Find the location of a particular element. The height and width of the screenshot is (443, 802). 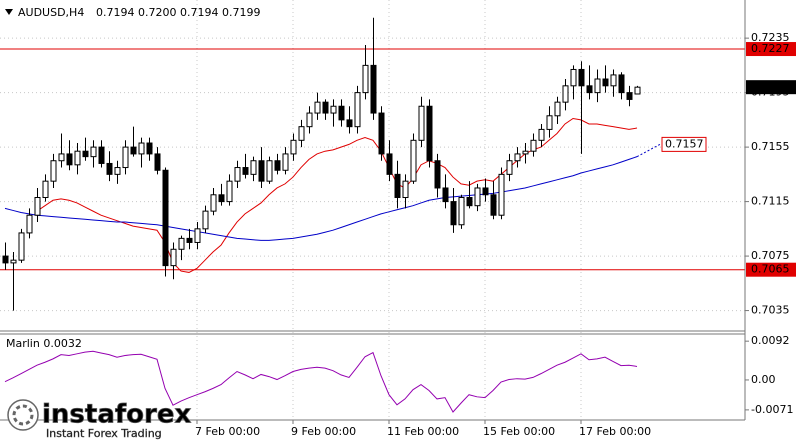

quote: 0.7194 0.7200 0.7194 0.7199 is located at coordinates (178, 12).